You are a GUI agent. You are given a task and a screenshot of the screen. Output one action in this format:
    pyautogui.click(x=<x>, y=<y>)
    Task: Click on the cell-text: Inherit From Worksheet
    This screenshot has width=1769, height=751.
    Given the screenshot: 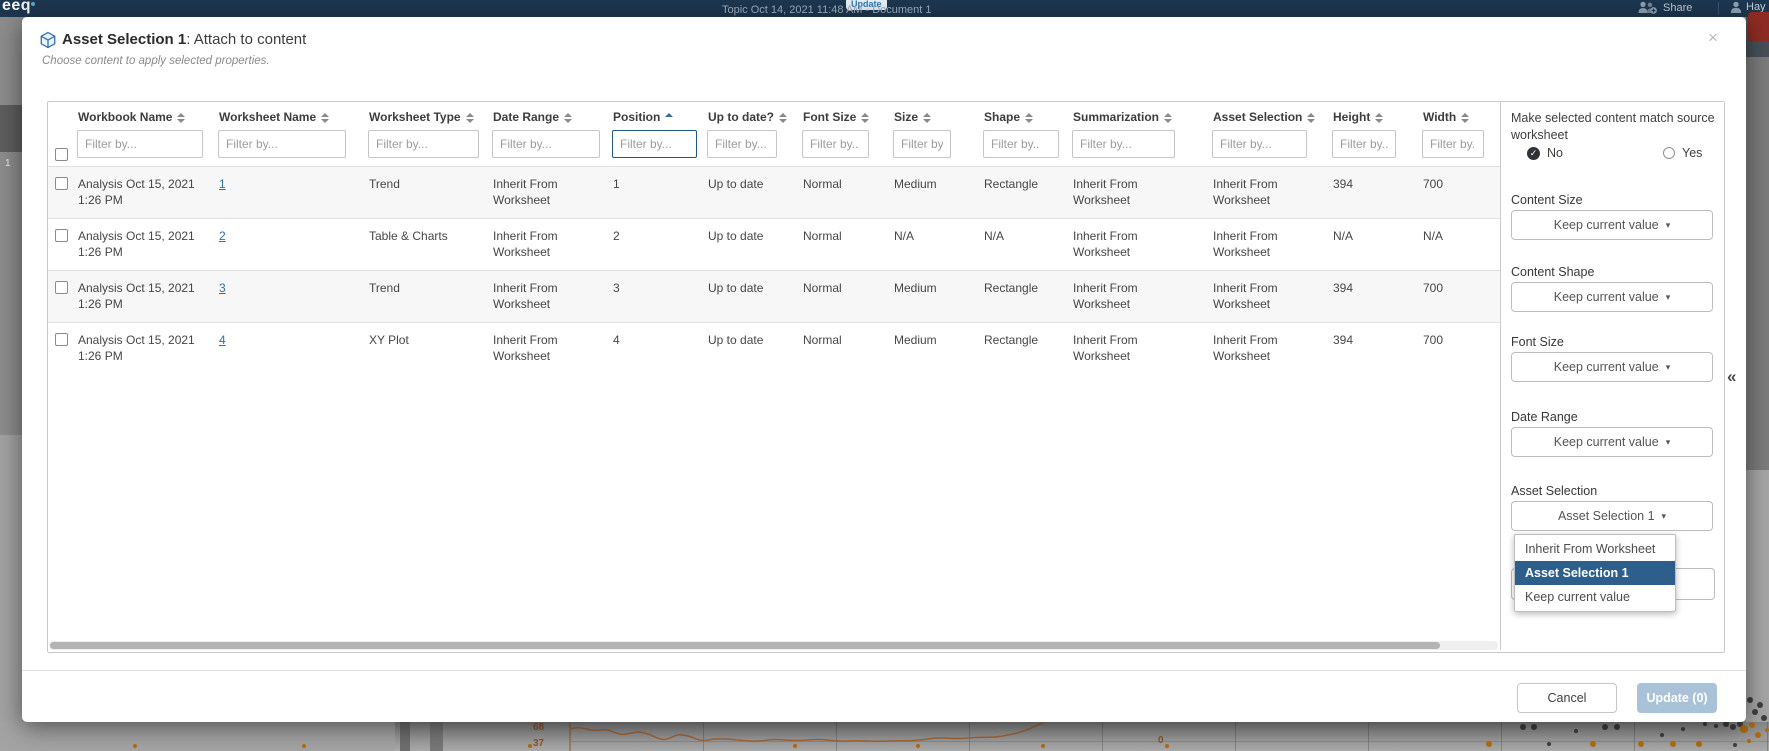 What is the action you would take?
    pyautogui.click(x=525, y=348)
    